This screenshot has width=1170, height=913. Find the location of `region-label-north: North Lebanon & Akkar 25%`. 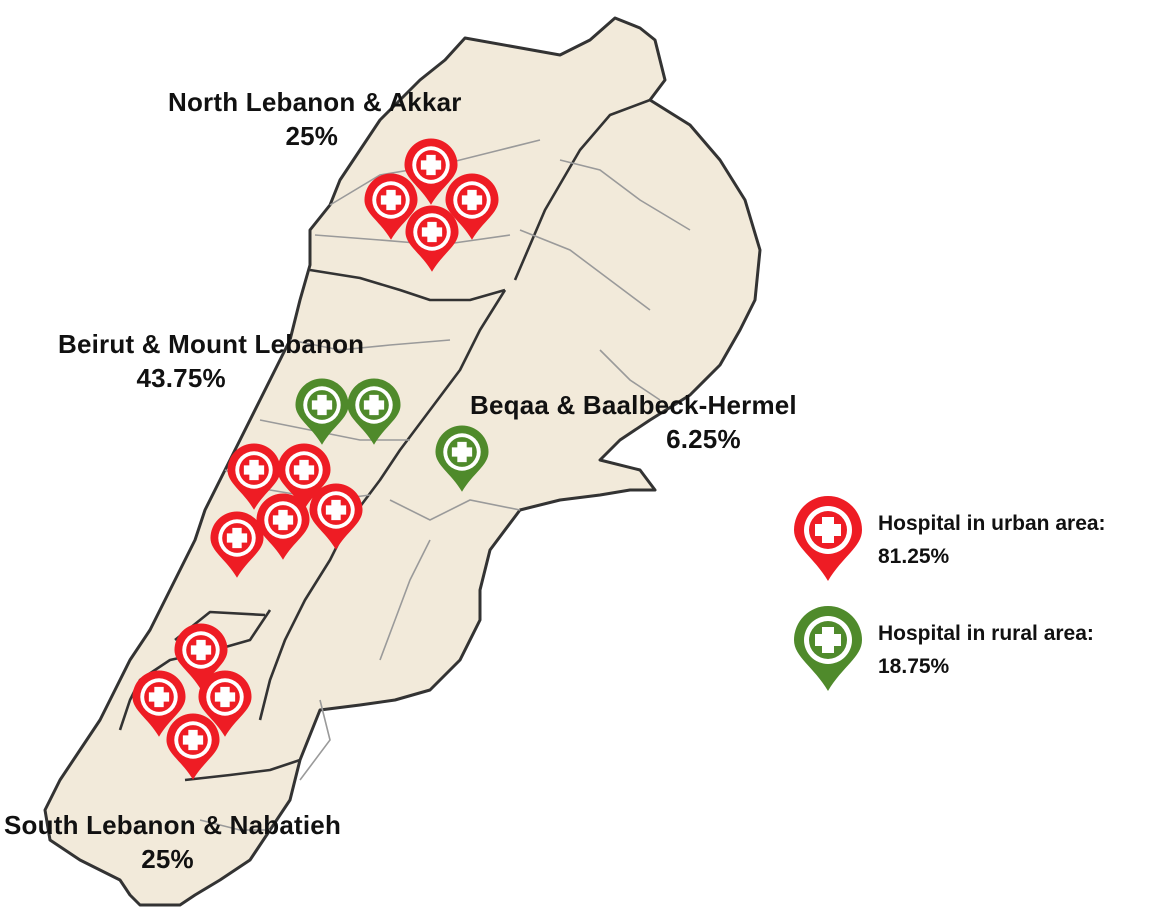

region-label-north: North Lebanon & Akkar 25% is located at coordinates (315, 119).